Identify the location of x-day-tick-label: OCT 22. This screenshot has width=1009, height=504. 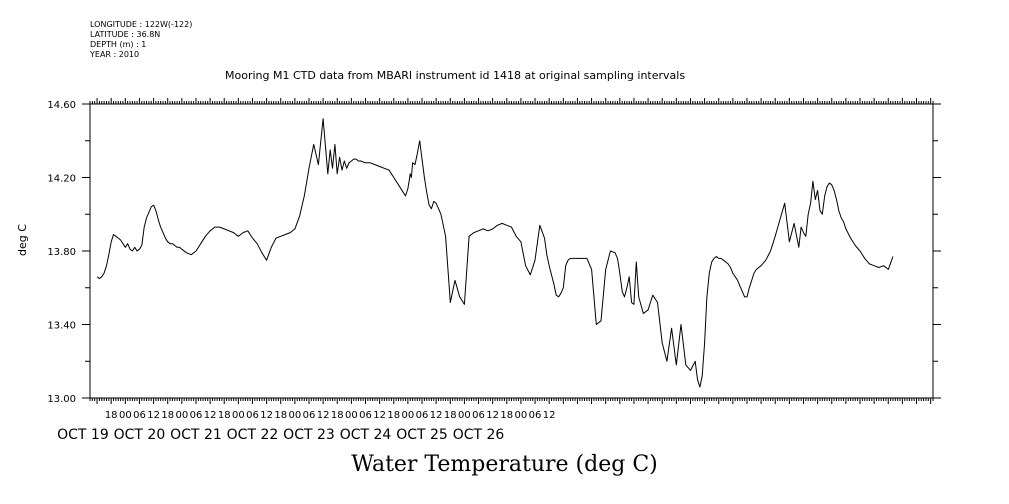
(253, 435).